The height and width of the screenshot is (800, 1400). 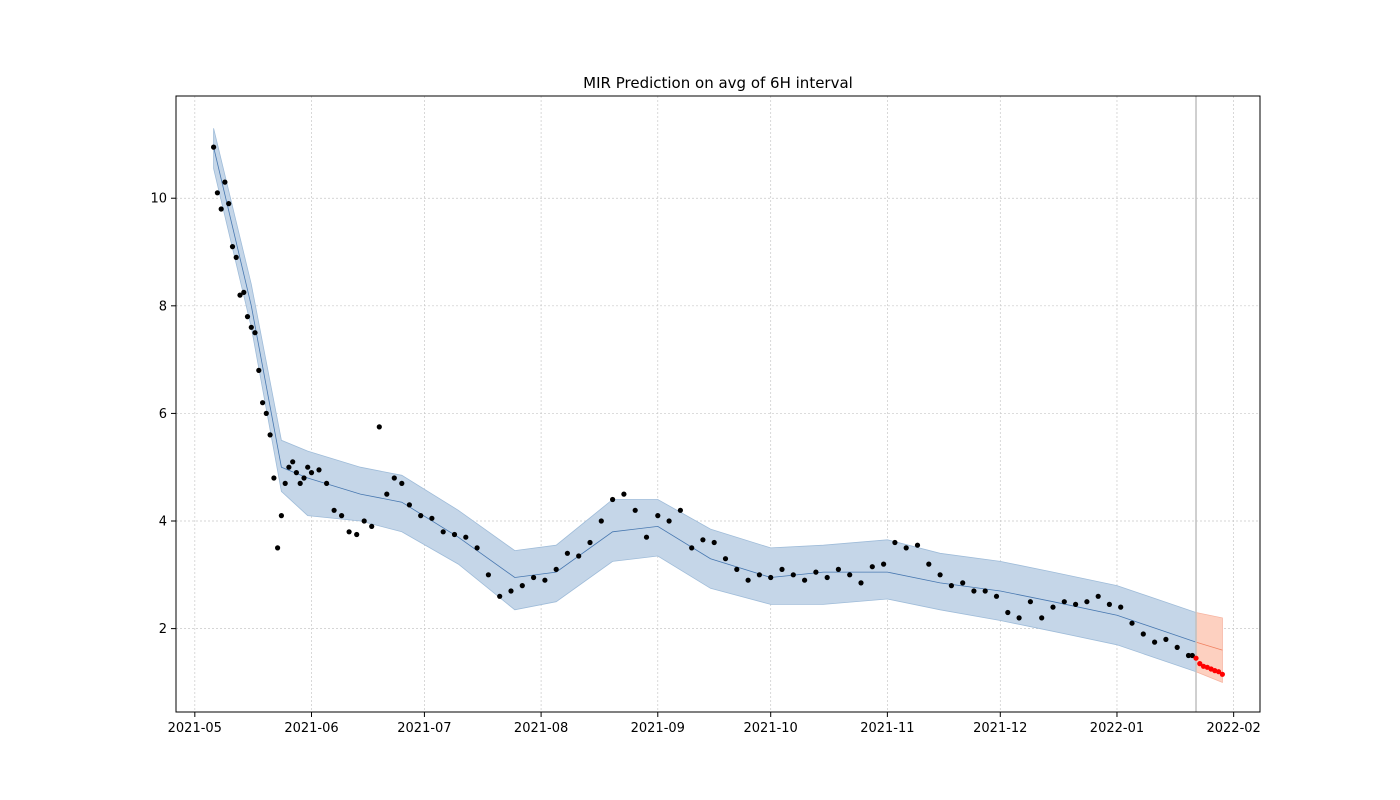 I want to click on y-axis: 2 4 6 8 10, so click(x=163, y=414).